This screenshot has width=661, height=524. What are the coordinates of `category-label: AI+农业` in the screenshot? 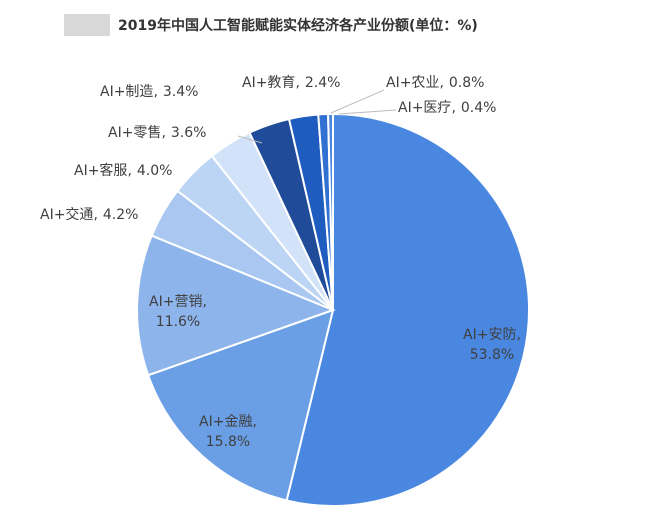 It's located at (412, 83).